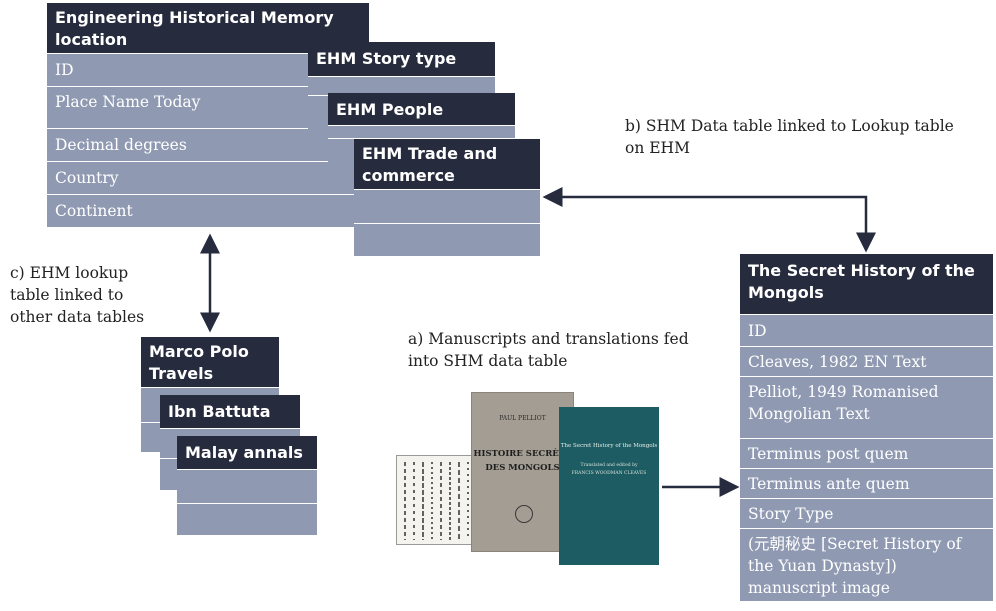 The image size is (996, 611). What do you see at coordinates (210, 362) in the screenshot?
I see `marco-polo-title: Marco Polo Travels` at bounding box center [210, 362].